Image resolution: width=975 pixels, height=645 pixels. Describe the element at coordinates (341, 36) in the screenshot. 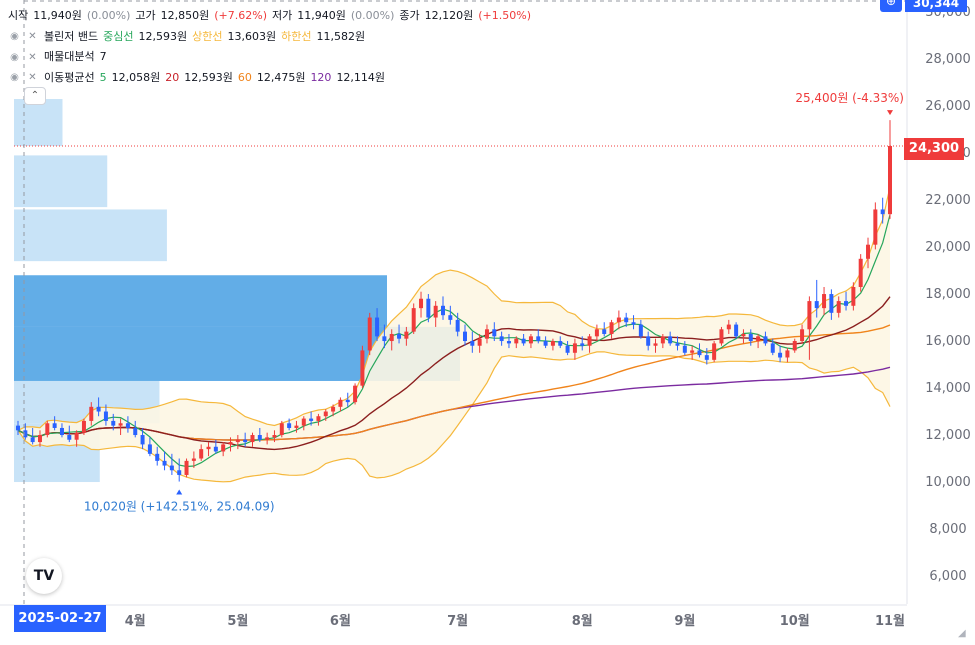

I see `bollinger-lower-value: 11,582원` at that location.